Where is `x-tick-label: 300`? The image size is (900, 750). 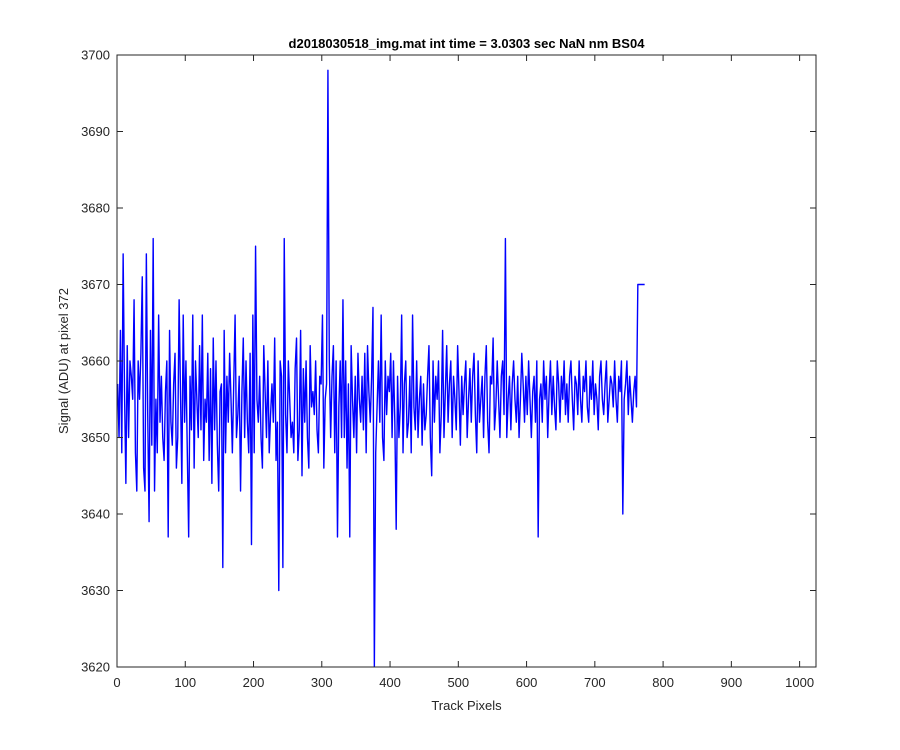 x-tick-label: 300 is located at coordinates (322, 682).